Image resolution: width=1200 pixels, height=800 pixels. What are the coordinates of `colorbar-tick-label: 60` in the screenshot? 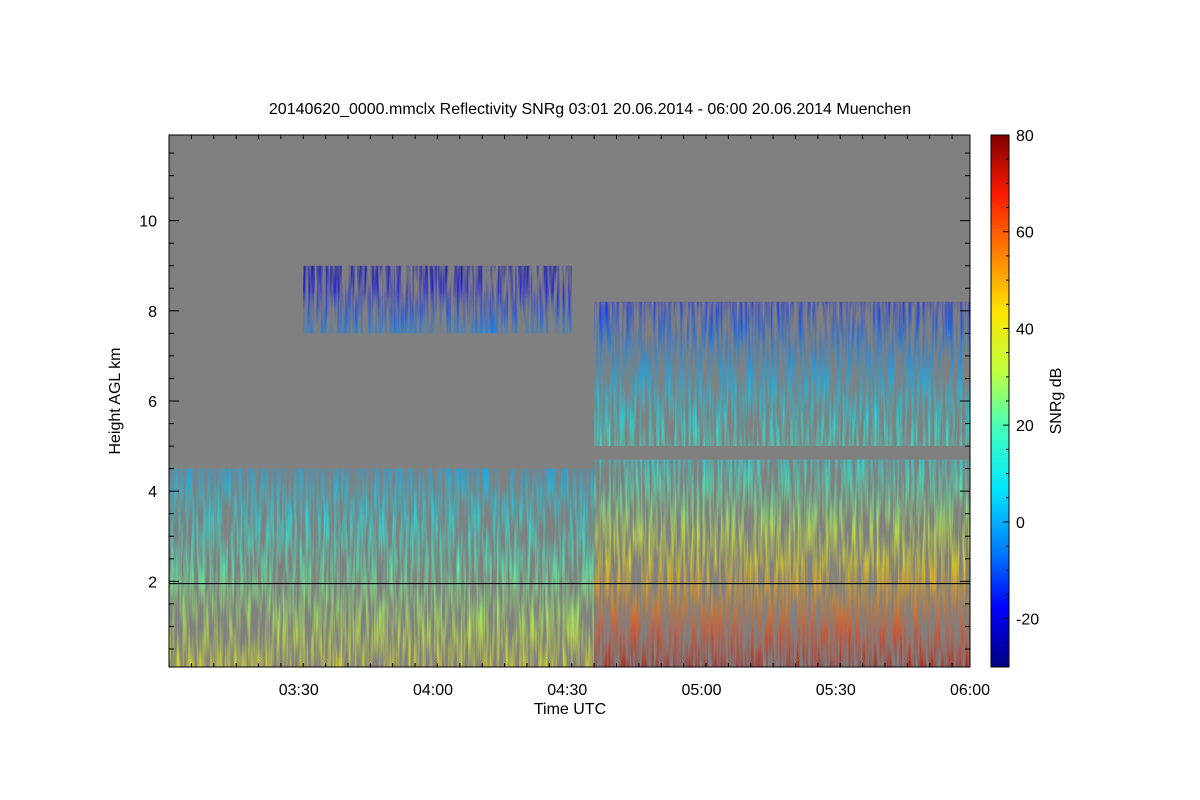 It's located at (1025, 233).